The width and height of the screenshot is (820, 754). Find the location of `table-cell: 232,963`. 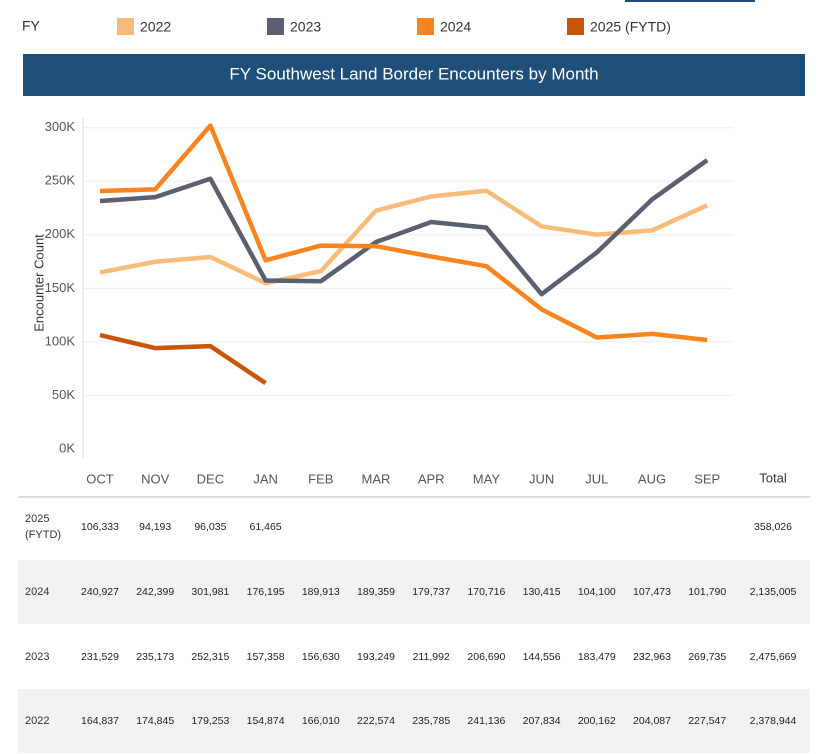

table-cell: 232,963 is located at coordinates (652, 657).